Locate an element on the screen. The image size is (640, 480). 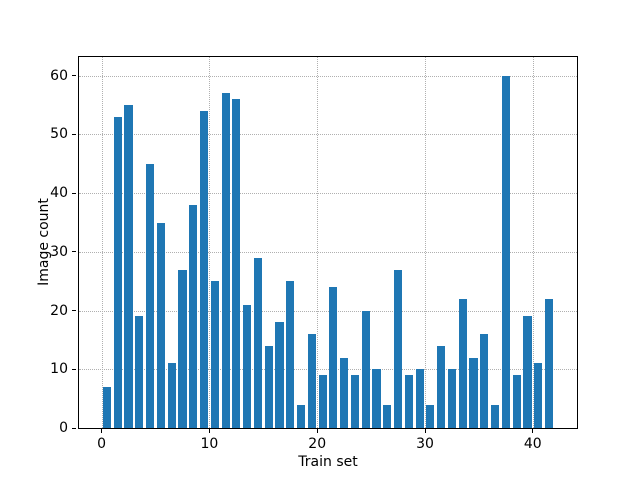
x-tick-label-20: 20 is located at coordinates (317, 444).